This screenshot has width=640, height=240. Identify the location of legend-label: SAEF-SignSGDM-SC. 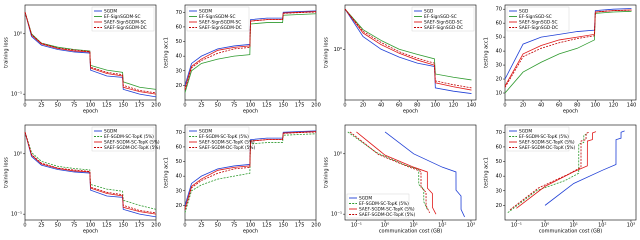
(220, 23).